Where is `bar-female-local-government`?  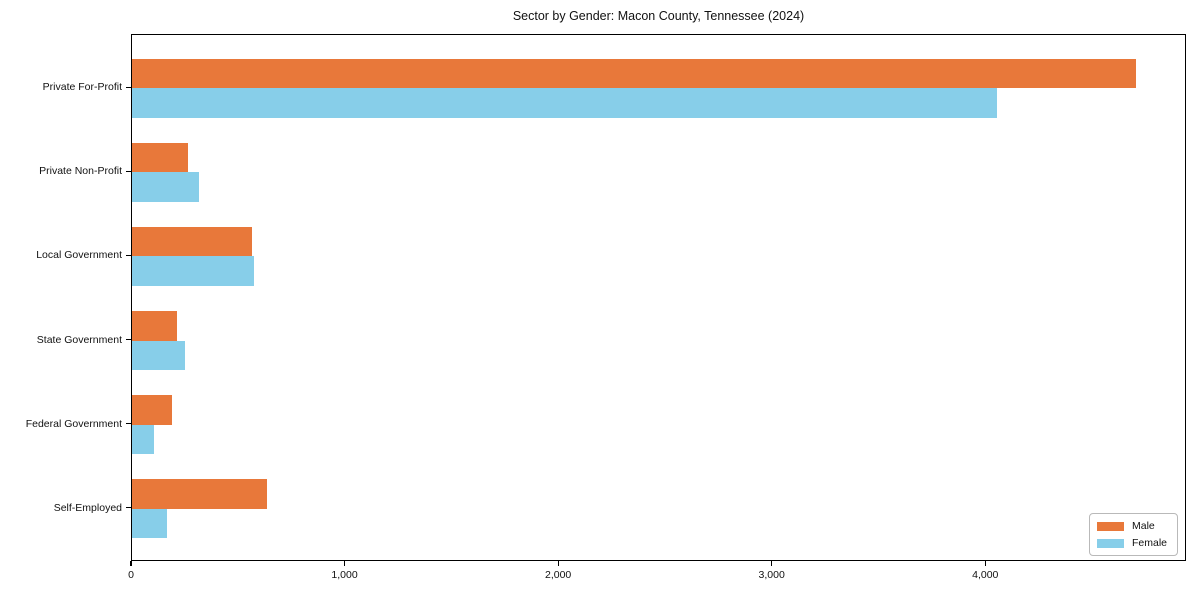 bar-female-local-government is located at coordinates (193, 271).